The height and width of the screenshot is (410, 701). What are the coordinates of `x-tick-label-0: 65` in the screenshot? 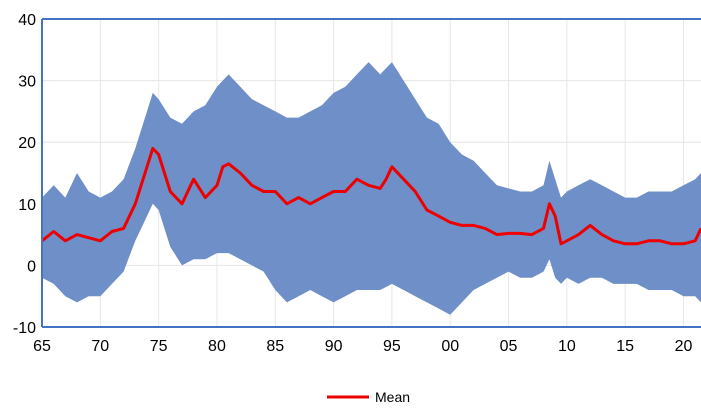 It's located at (42, 346).